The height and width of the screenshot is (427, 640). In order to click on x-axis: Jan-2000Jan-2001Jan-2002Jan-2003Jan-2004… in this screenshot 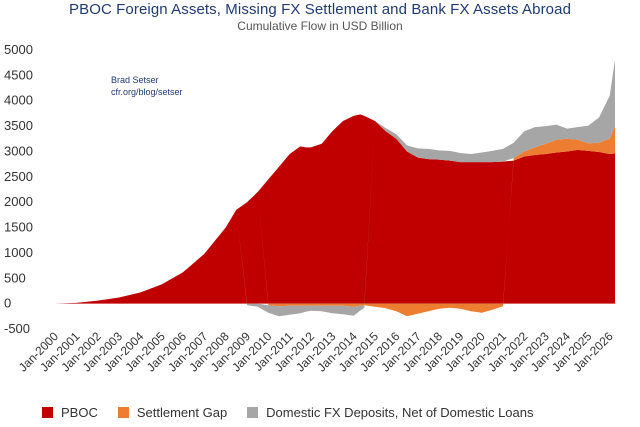, I will do `click(316, 352)`.